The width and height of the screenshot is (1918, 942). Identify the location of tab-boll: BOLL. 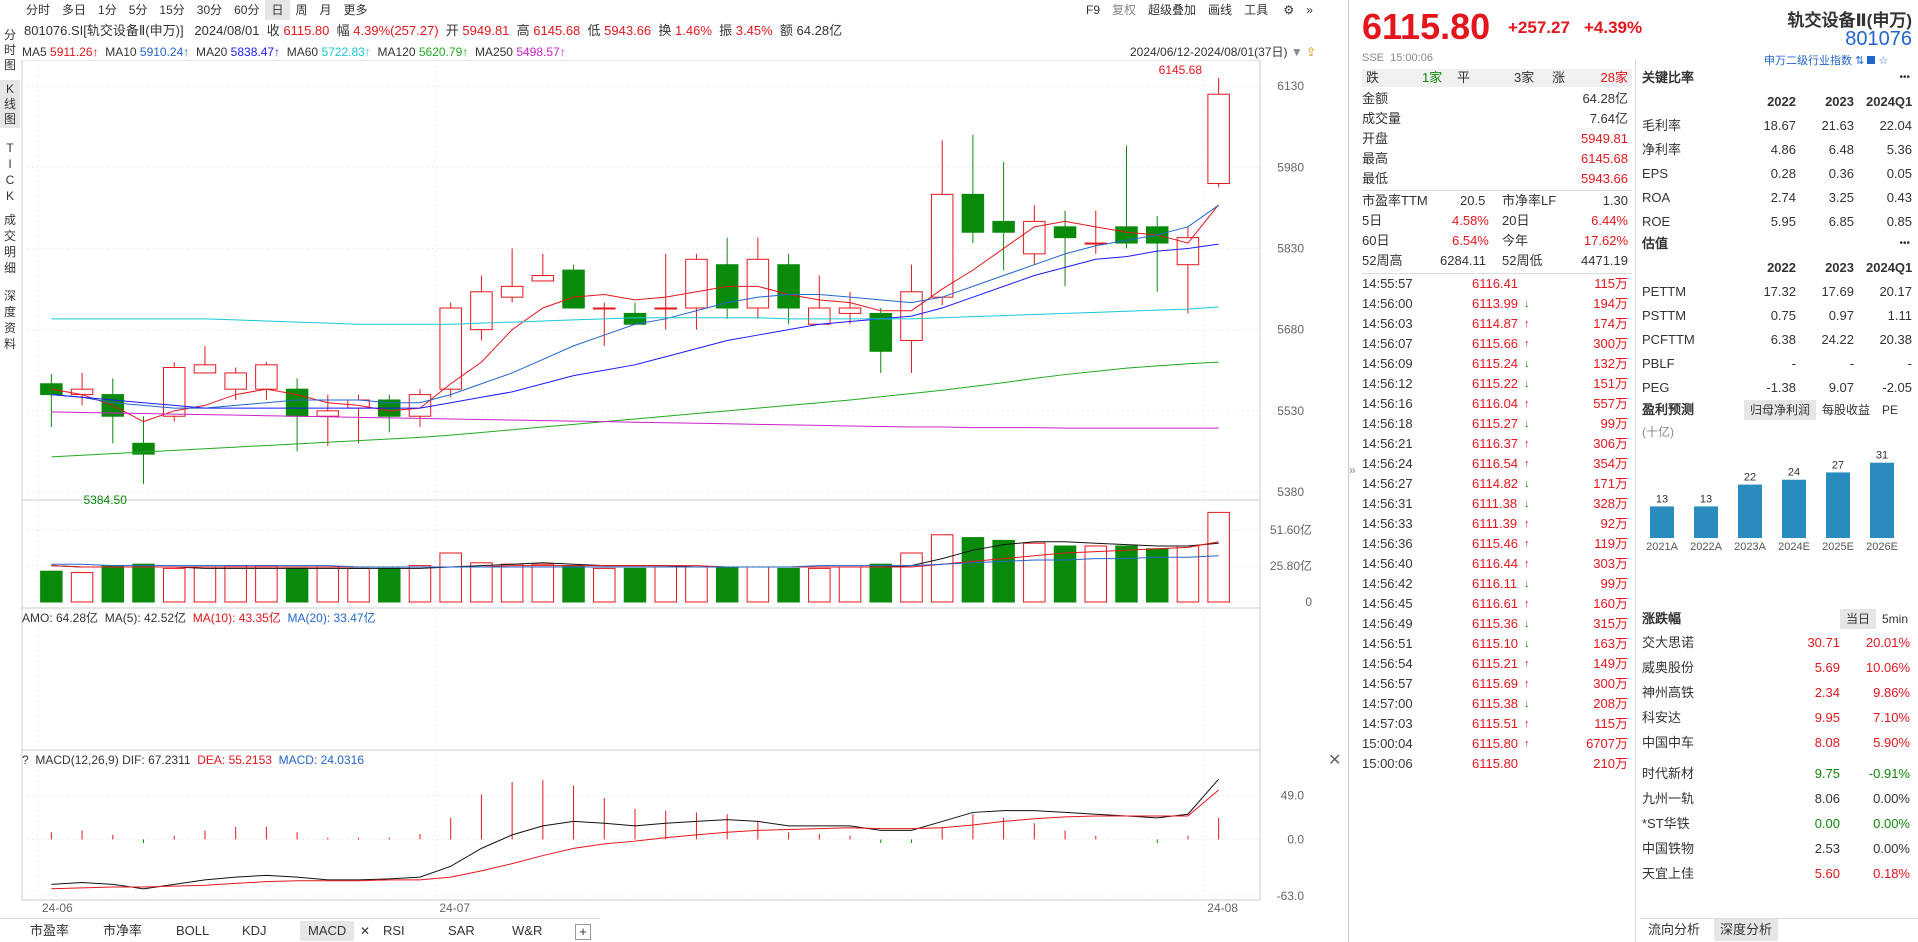
(193, 930).